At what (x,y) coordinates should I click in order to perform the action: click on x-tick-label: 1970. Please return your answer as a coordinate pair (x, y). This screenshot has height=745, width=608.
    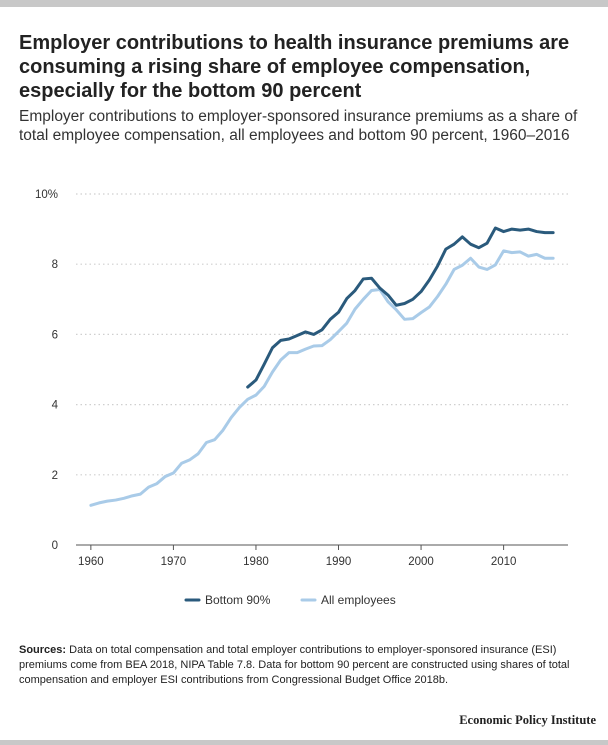
    Looking at the image, I should click on (174, 562).